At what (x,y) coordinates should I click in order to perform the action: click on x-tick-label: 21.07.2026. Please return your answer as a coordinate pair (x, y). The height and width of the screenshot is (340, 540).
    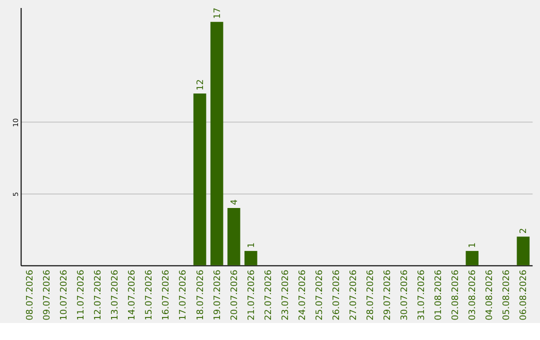
    Looking at the image, I should click on (251, 294).